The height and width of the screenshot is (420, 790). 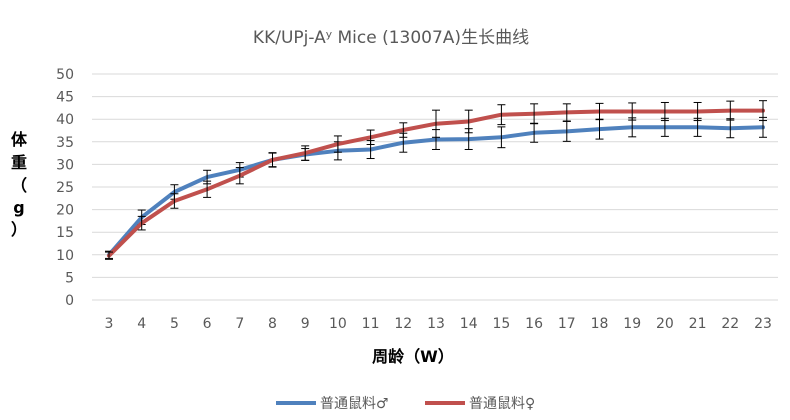 I want to click on x-tick-label: 6, so click(x=207, y=324).